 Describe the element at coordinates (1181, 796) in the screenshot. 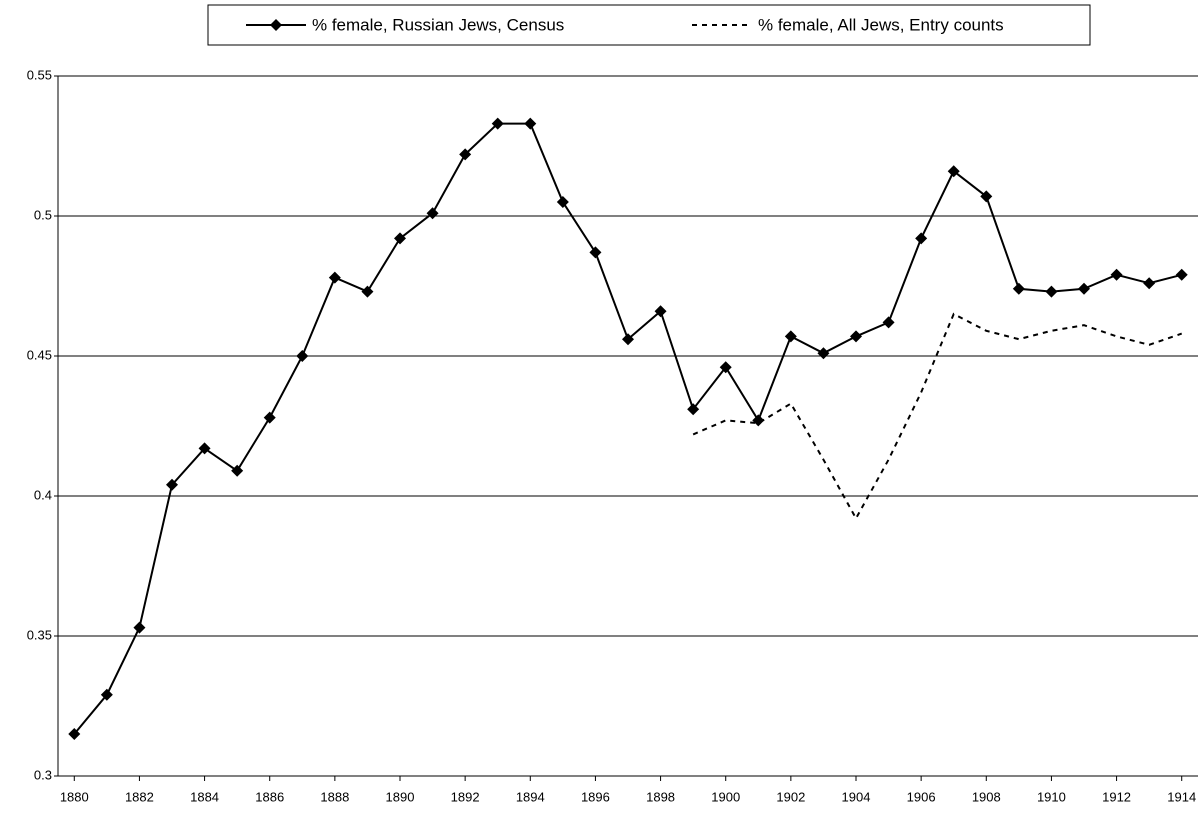

I see `x-tick-label: 1914` at that location.